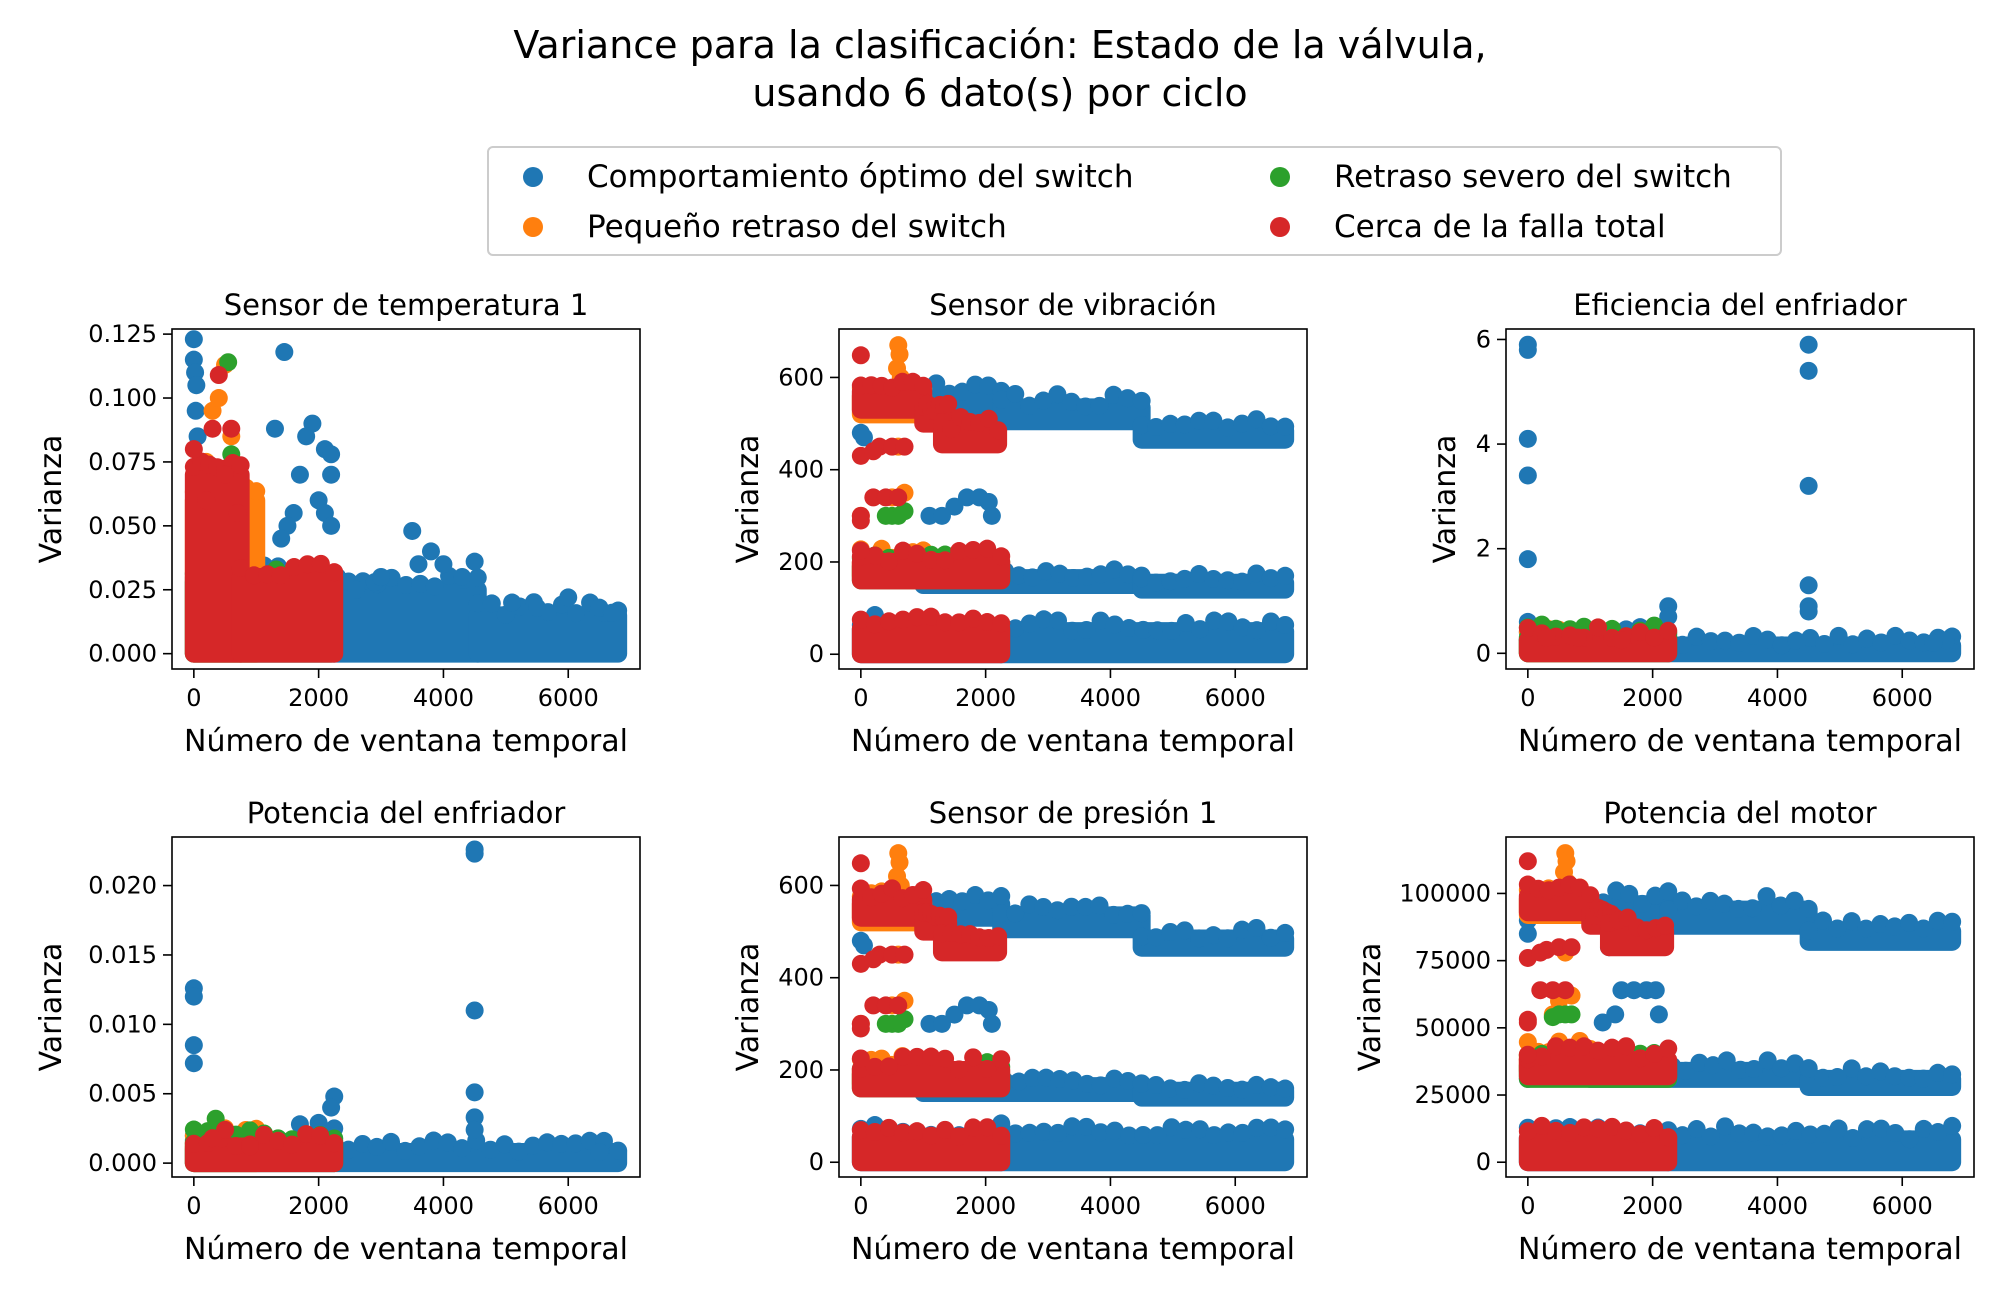 The image size is (2000, 1300). I want to click on subplot-title: Eficiencia del enfriador, so click(1740, 305).